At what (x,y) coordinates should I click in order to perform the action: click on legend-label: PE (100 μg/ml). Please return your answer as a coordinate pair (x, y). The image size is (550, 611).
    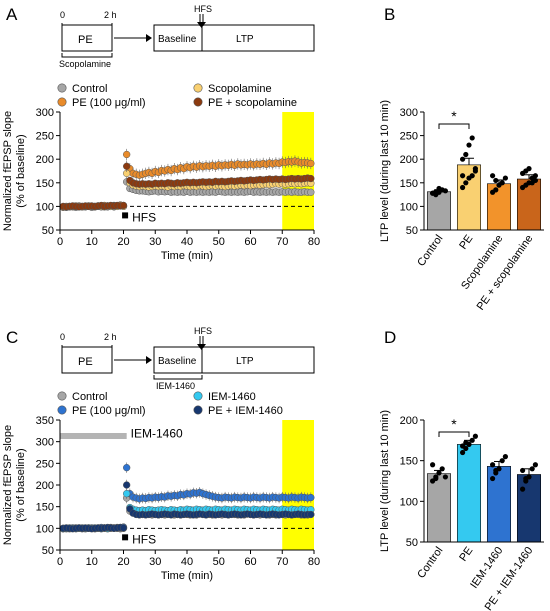
    Looking at the image, I should click on (109, 411).